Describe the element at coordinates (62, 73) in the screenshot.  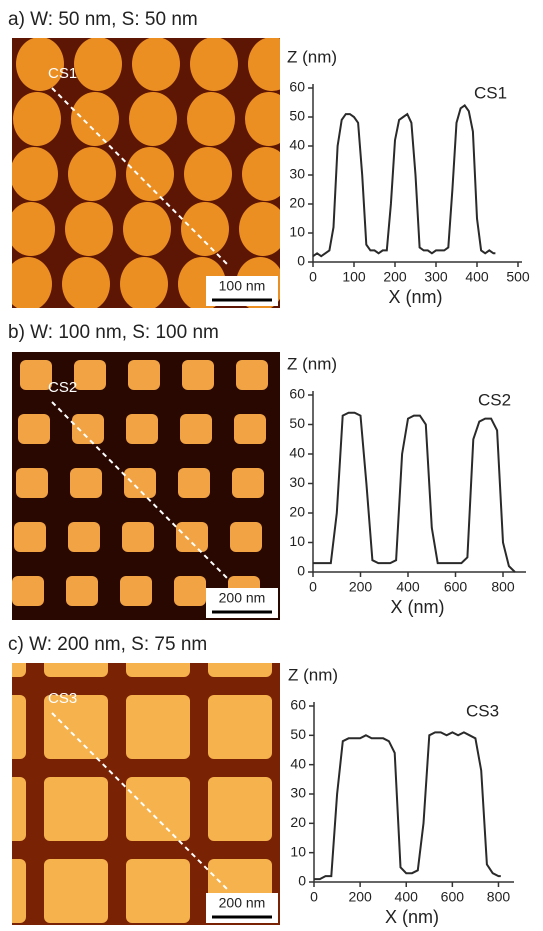
I see `cross-section-label: CS1` at that location.